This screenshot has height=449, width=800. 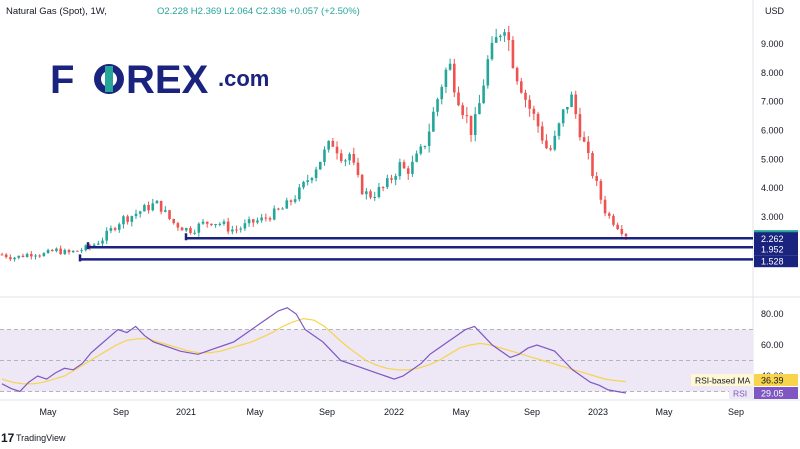 I want to click on rsi-series-name: RSI-based MA, so click(x=723, y=381).